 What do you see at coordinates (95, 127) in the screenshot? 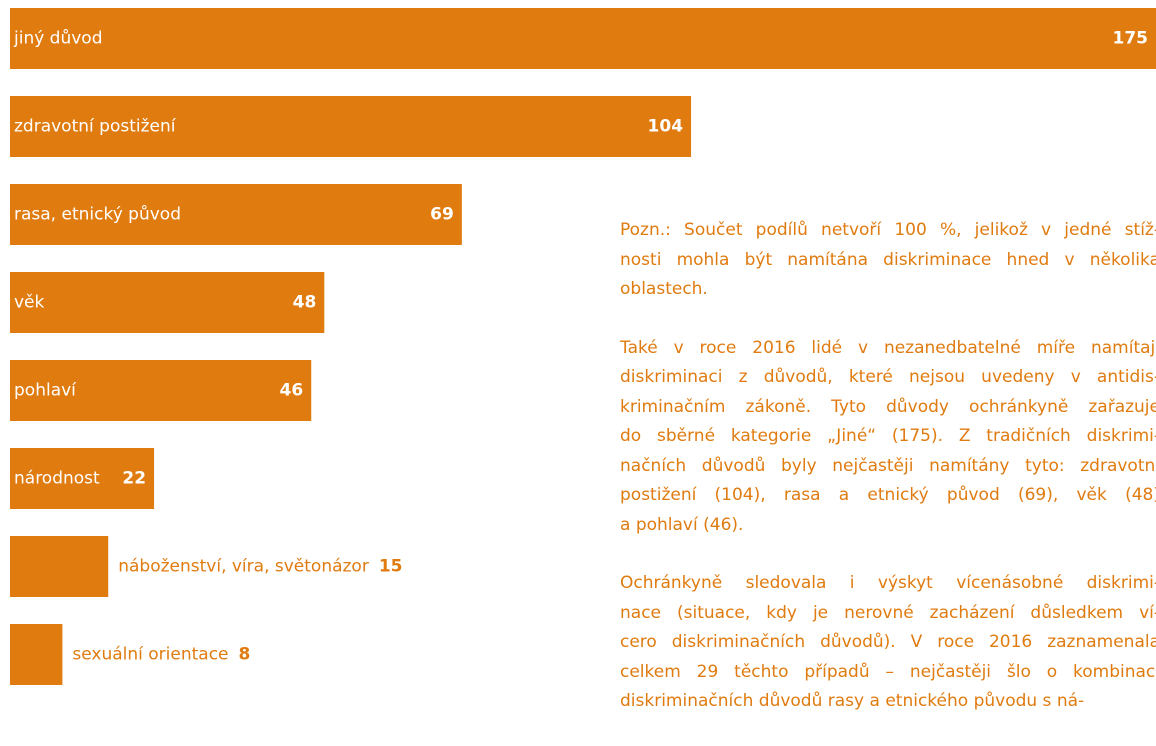
I see `bar-label: zdravotní postižení` at bounding box center [95, 127].